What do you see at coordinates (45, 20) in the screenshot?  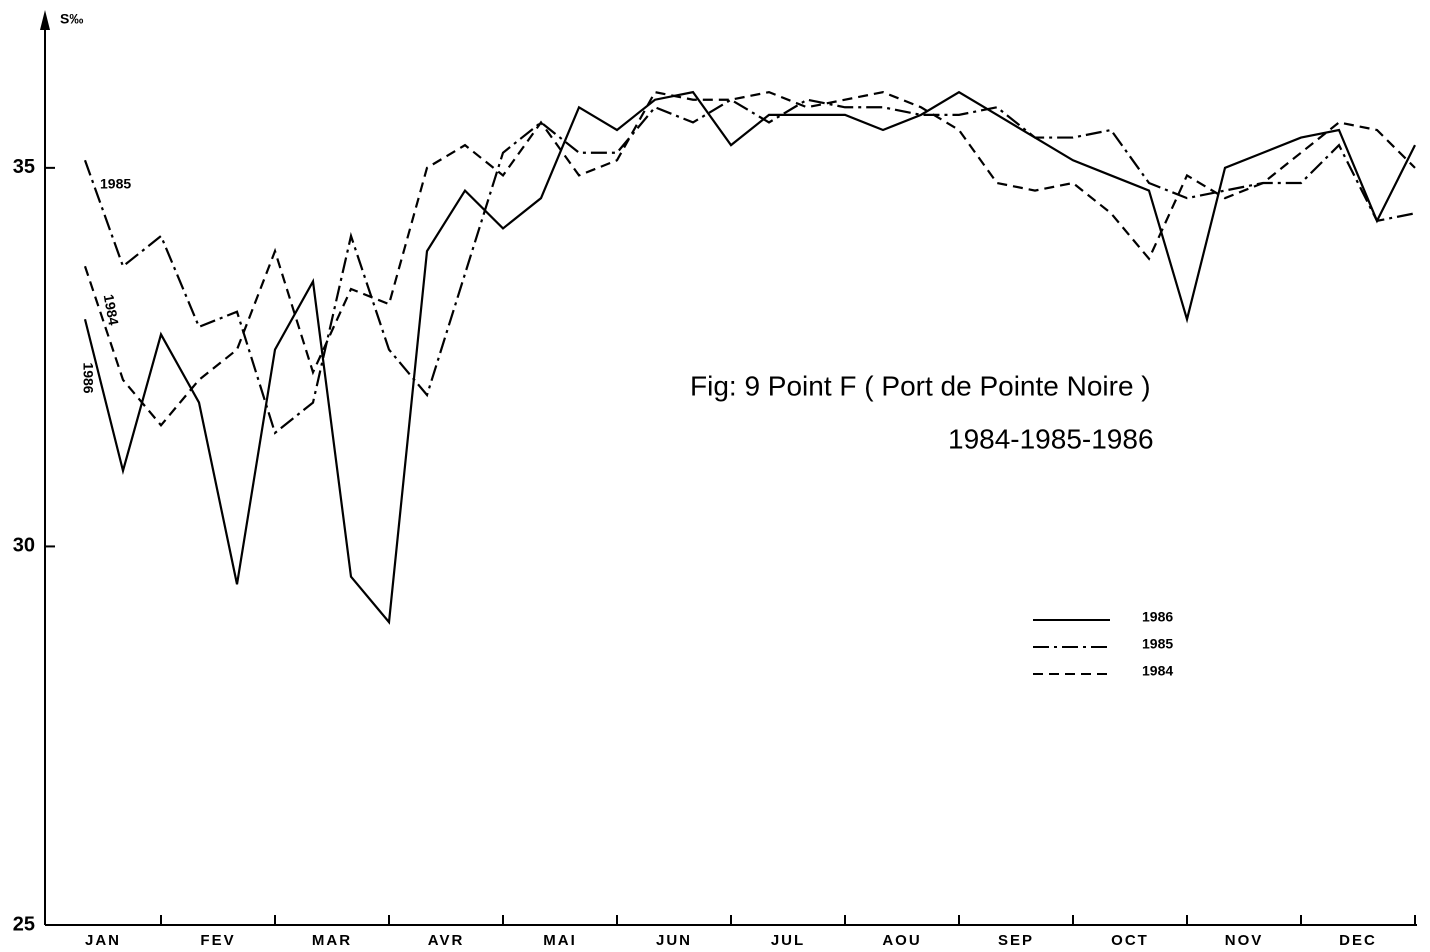 I see `axis-arrow` at bounding box center [45, 20].